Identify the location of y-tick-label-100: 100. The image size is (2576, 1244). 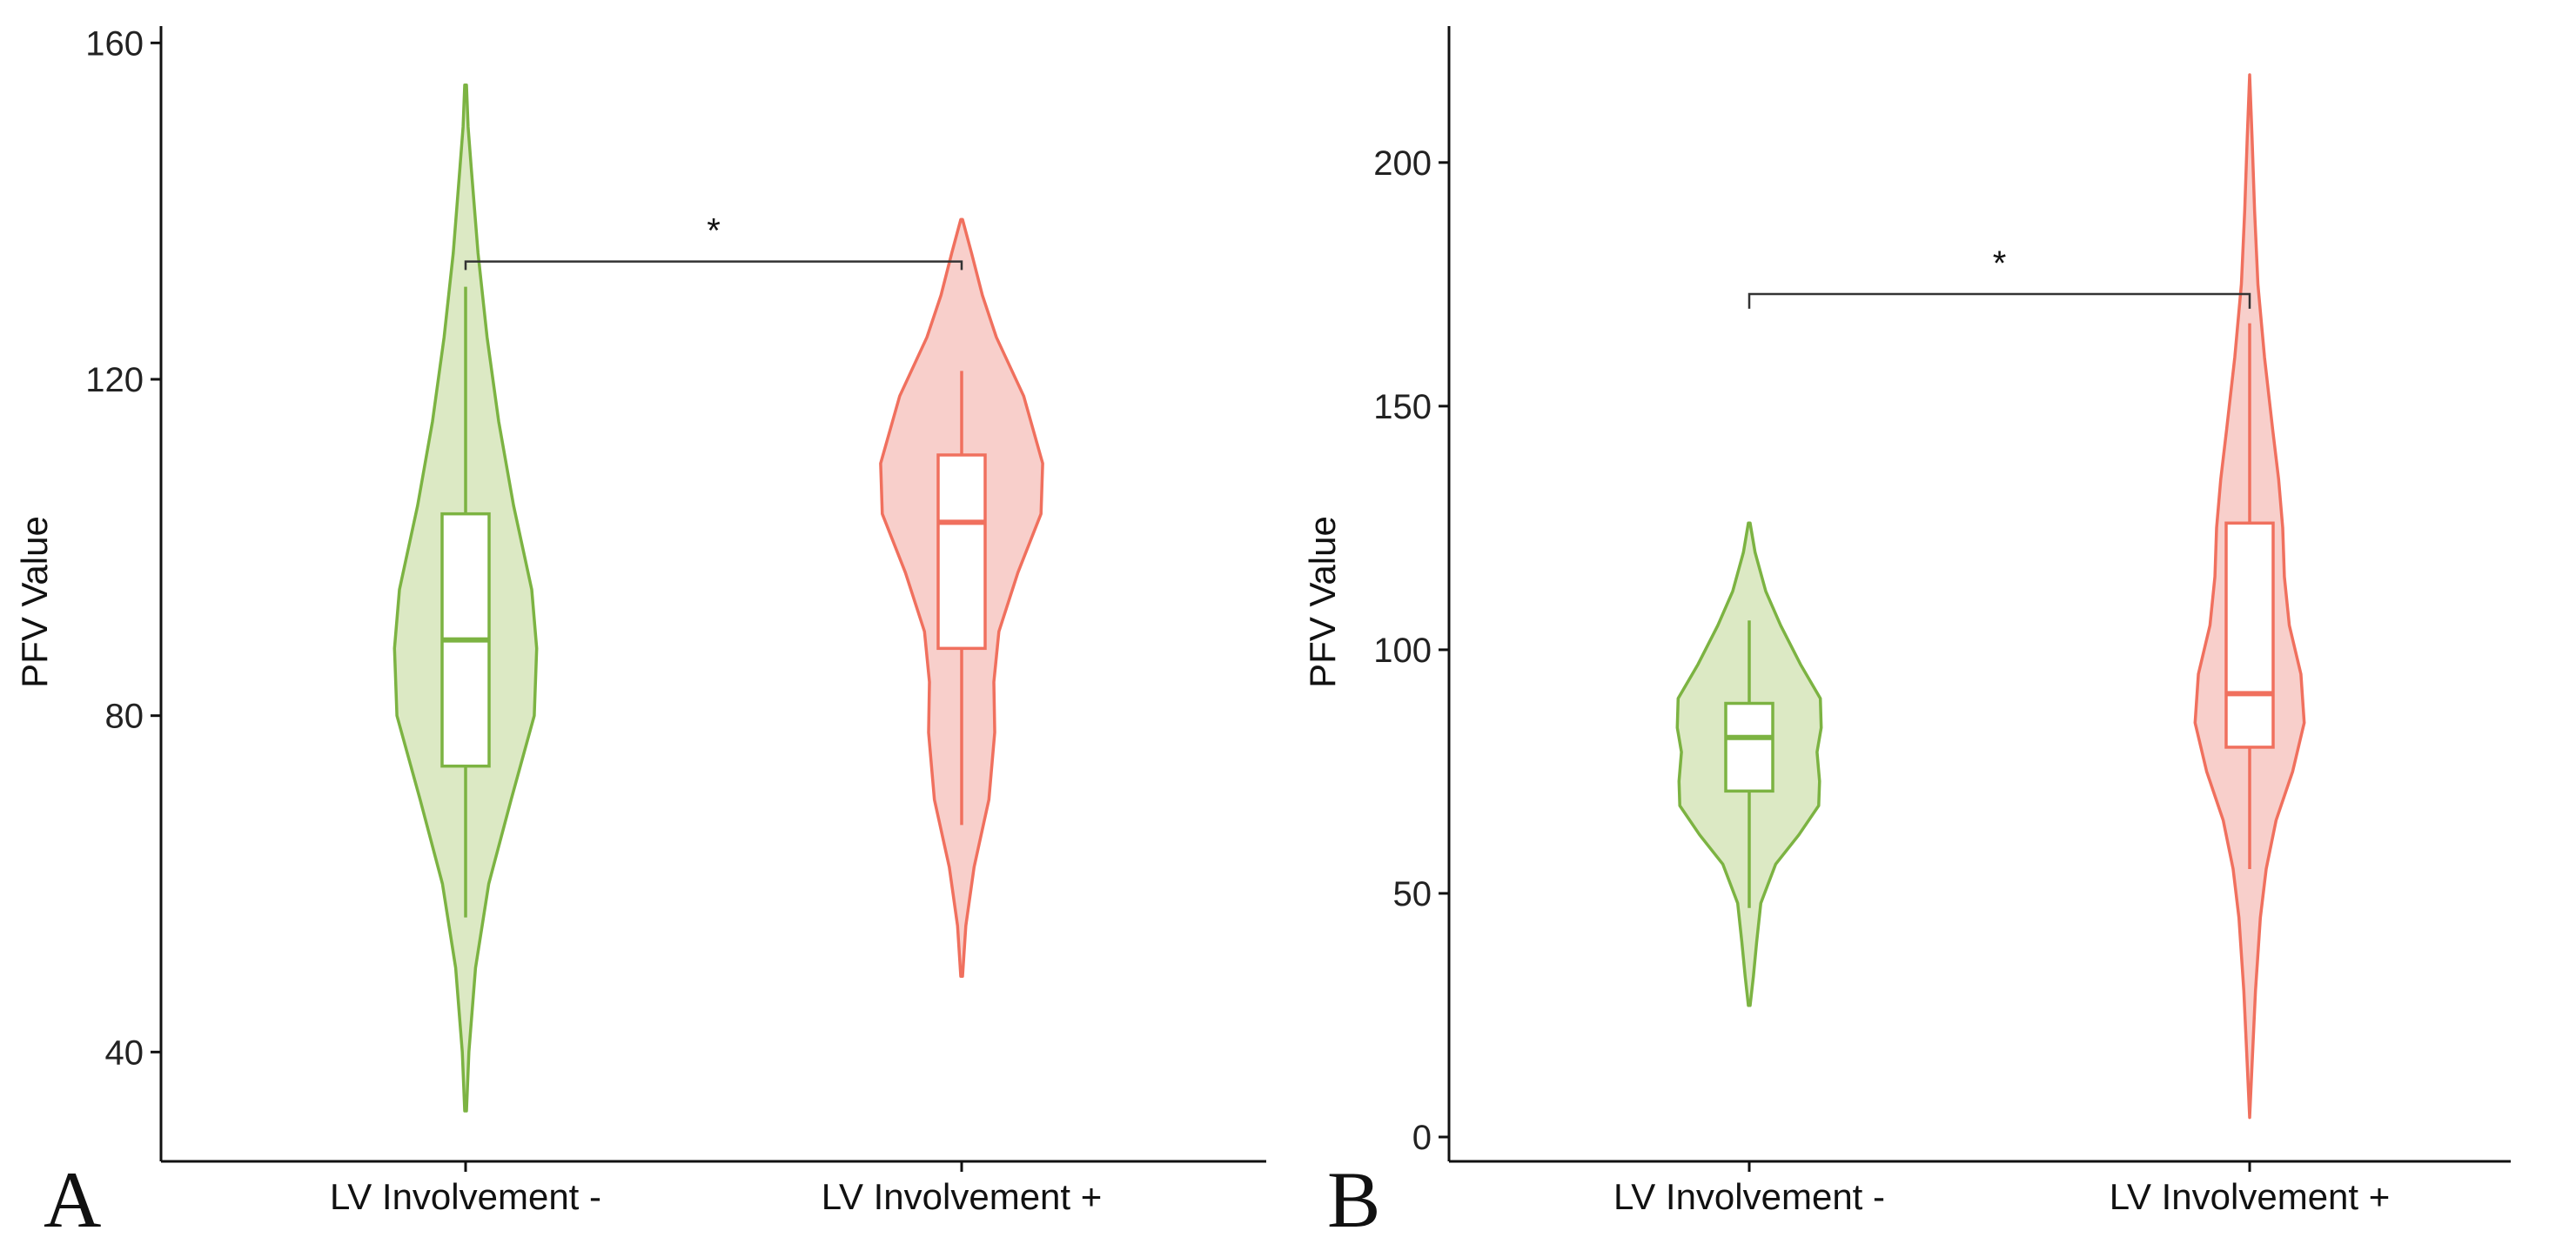
(1402, 651).